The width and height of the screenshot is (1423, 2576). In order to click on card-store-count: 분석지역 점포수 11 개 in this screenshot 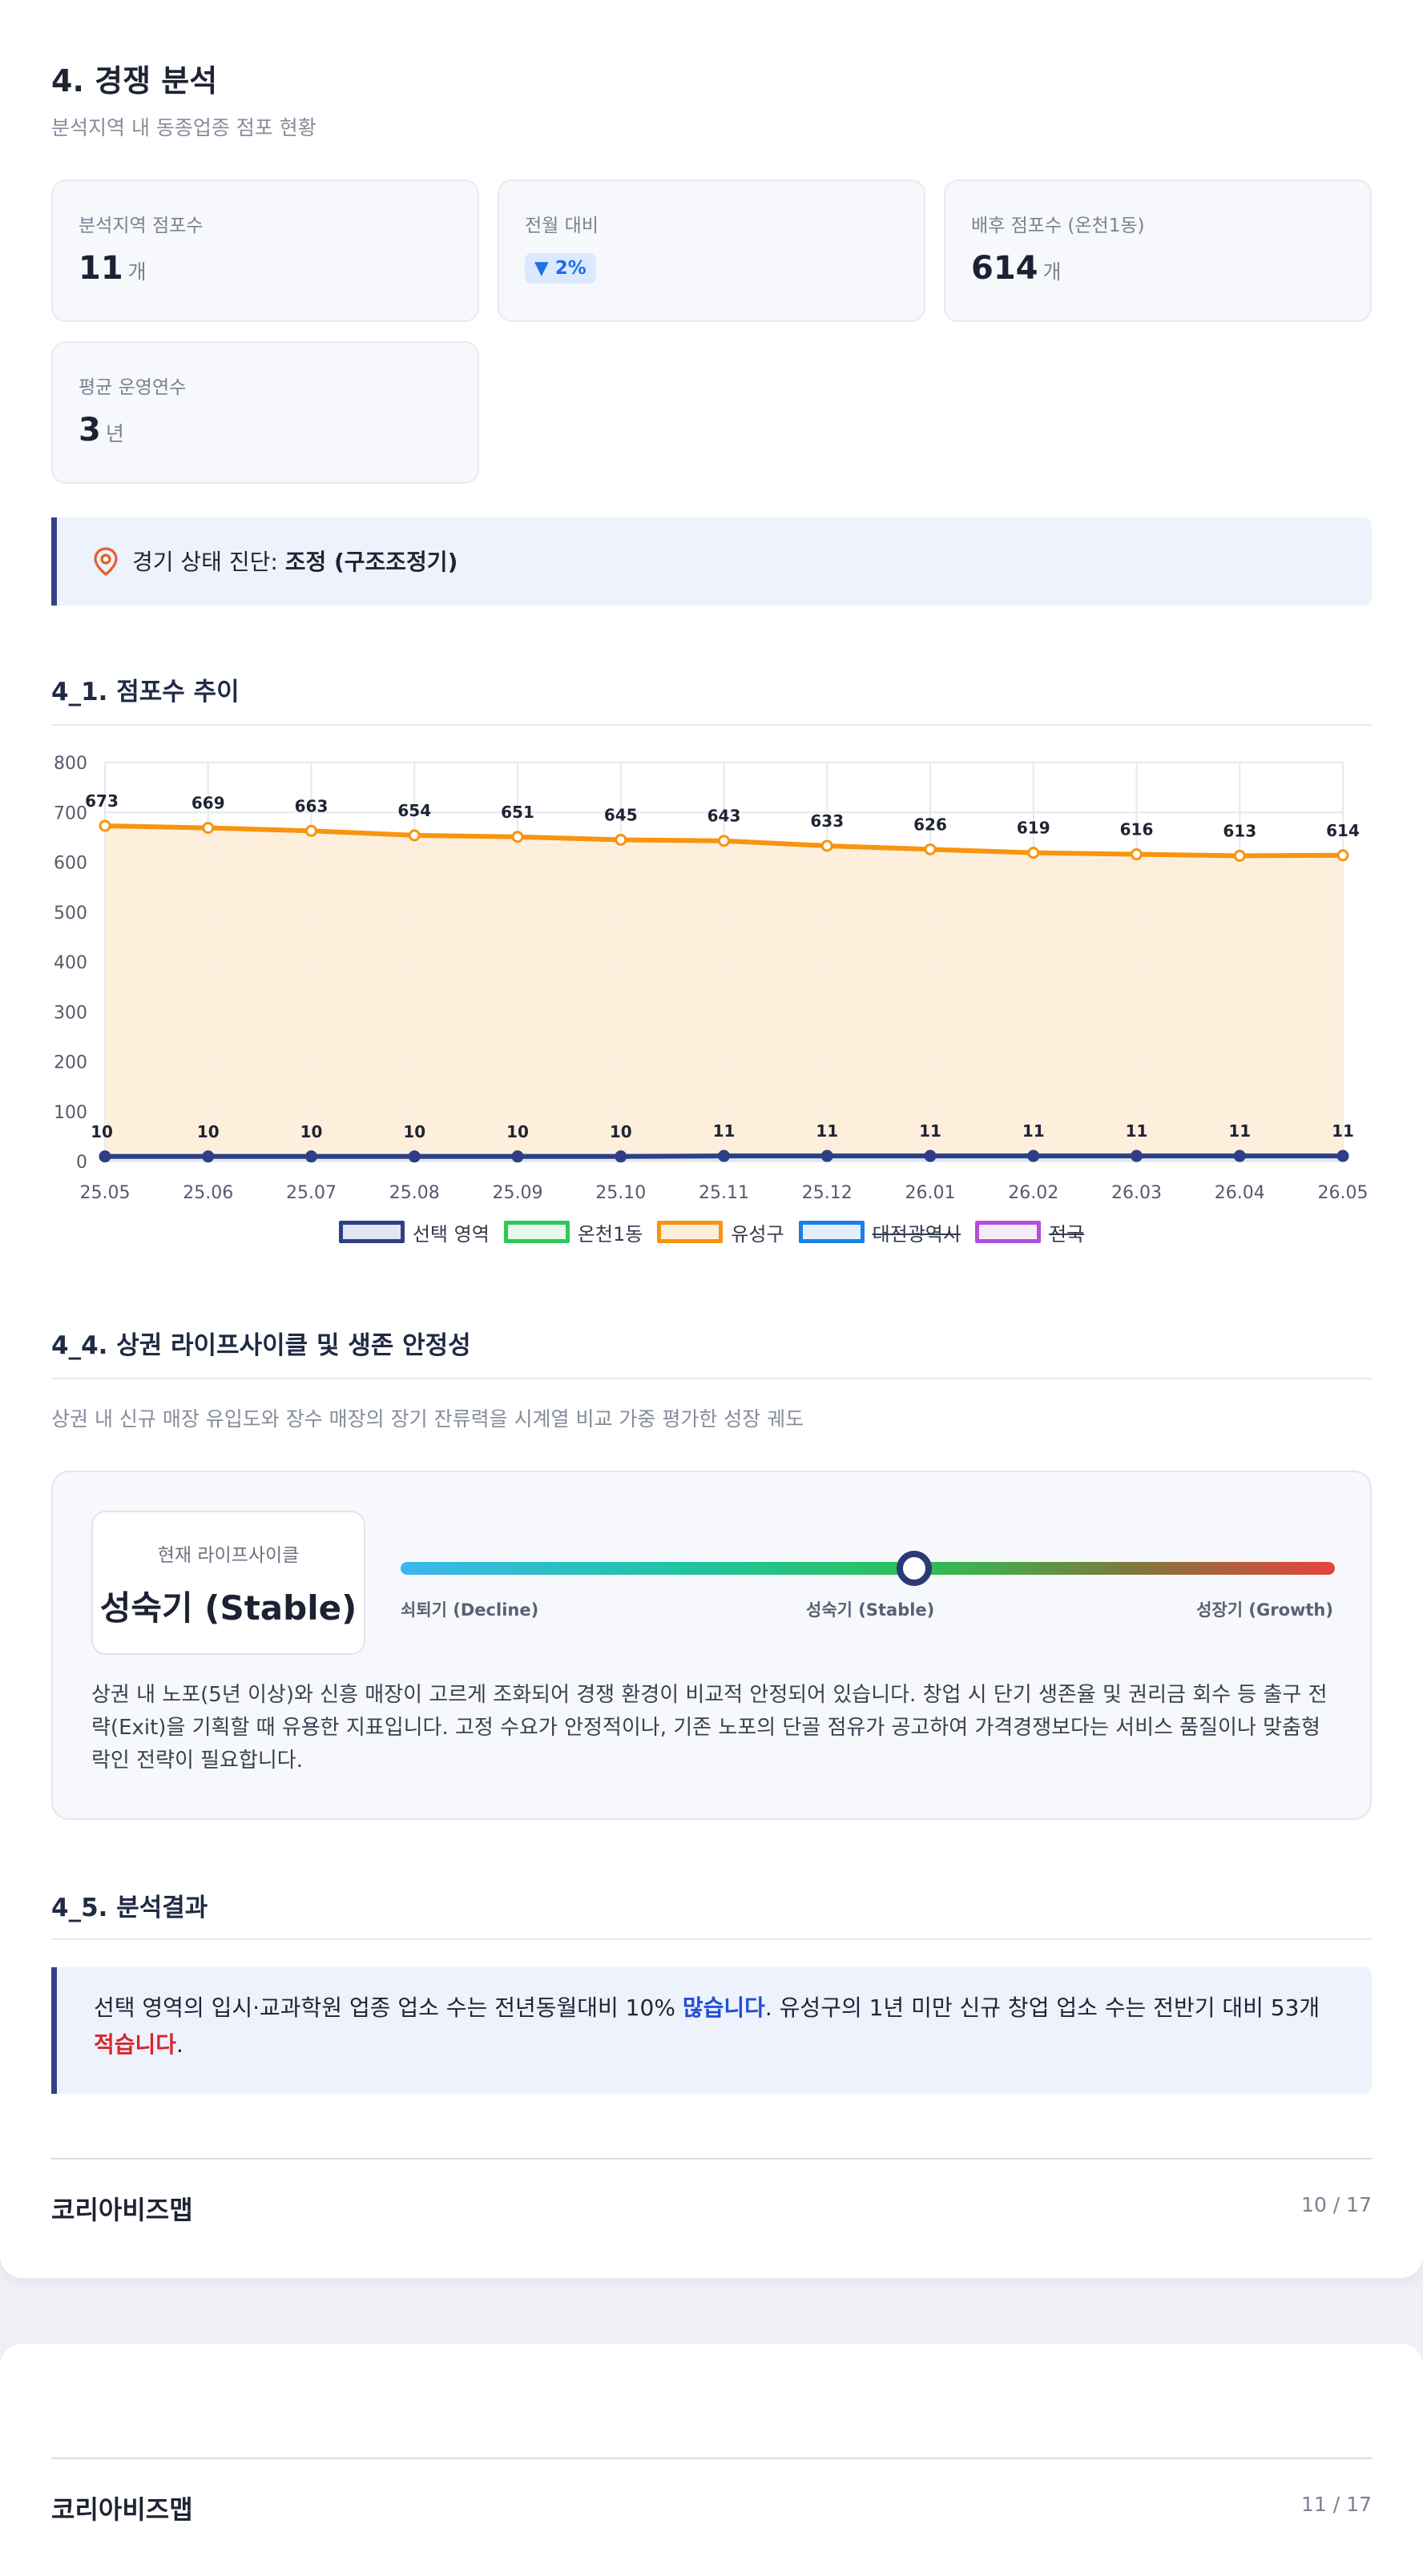, I will do `click(265, 250)`.